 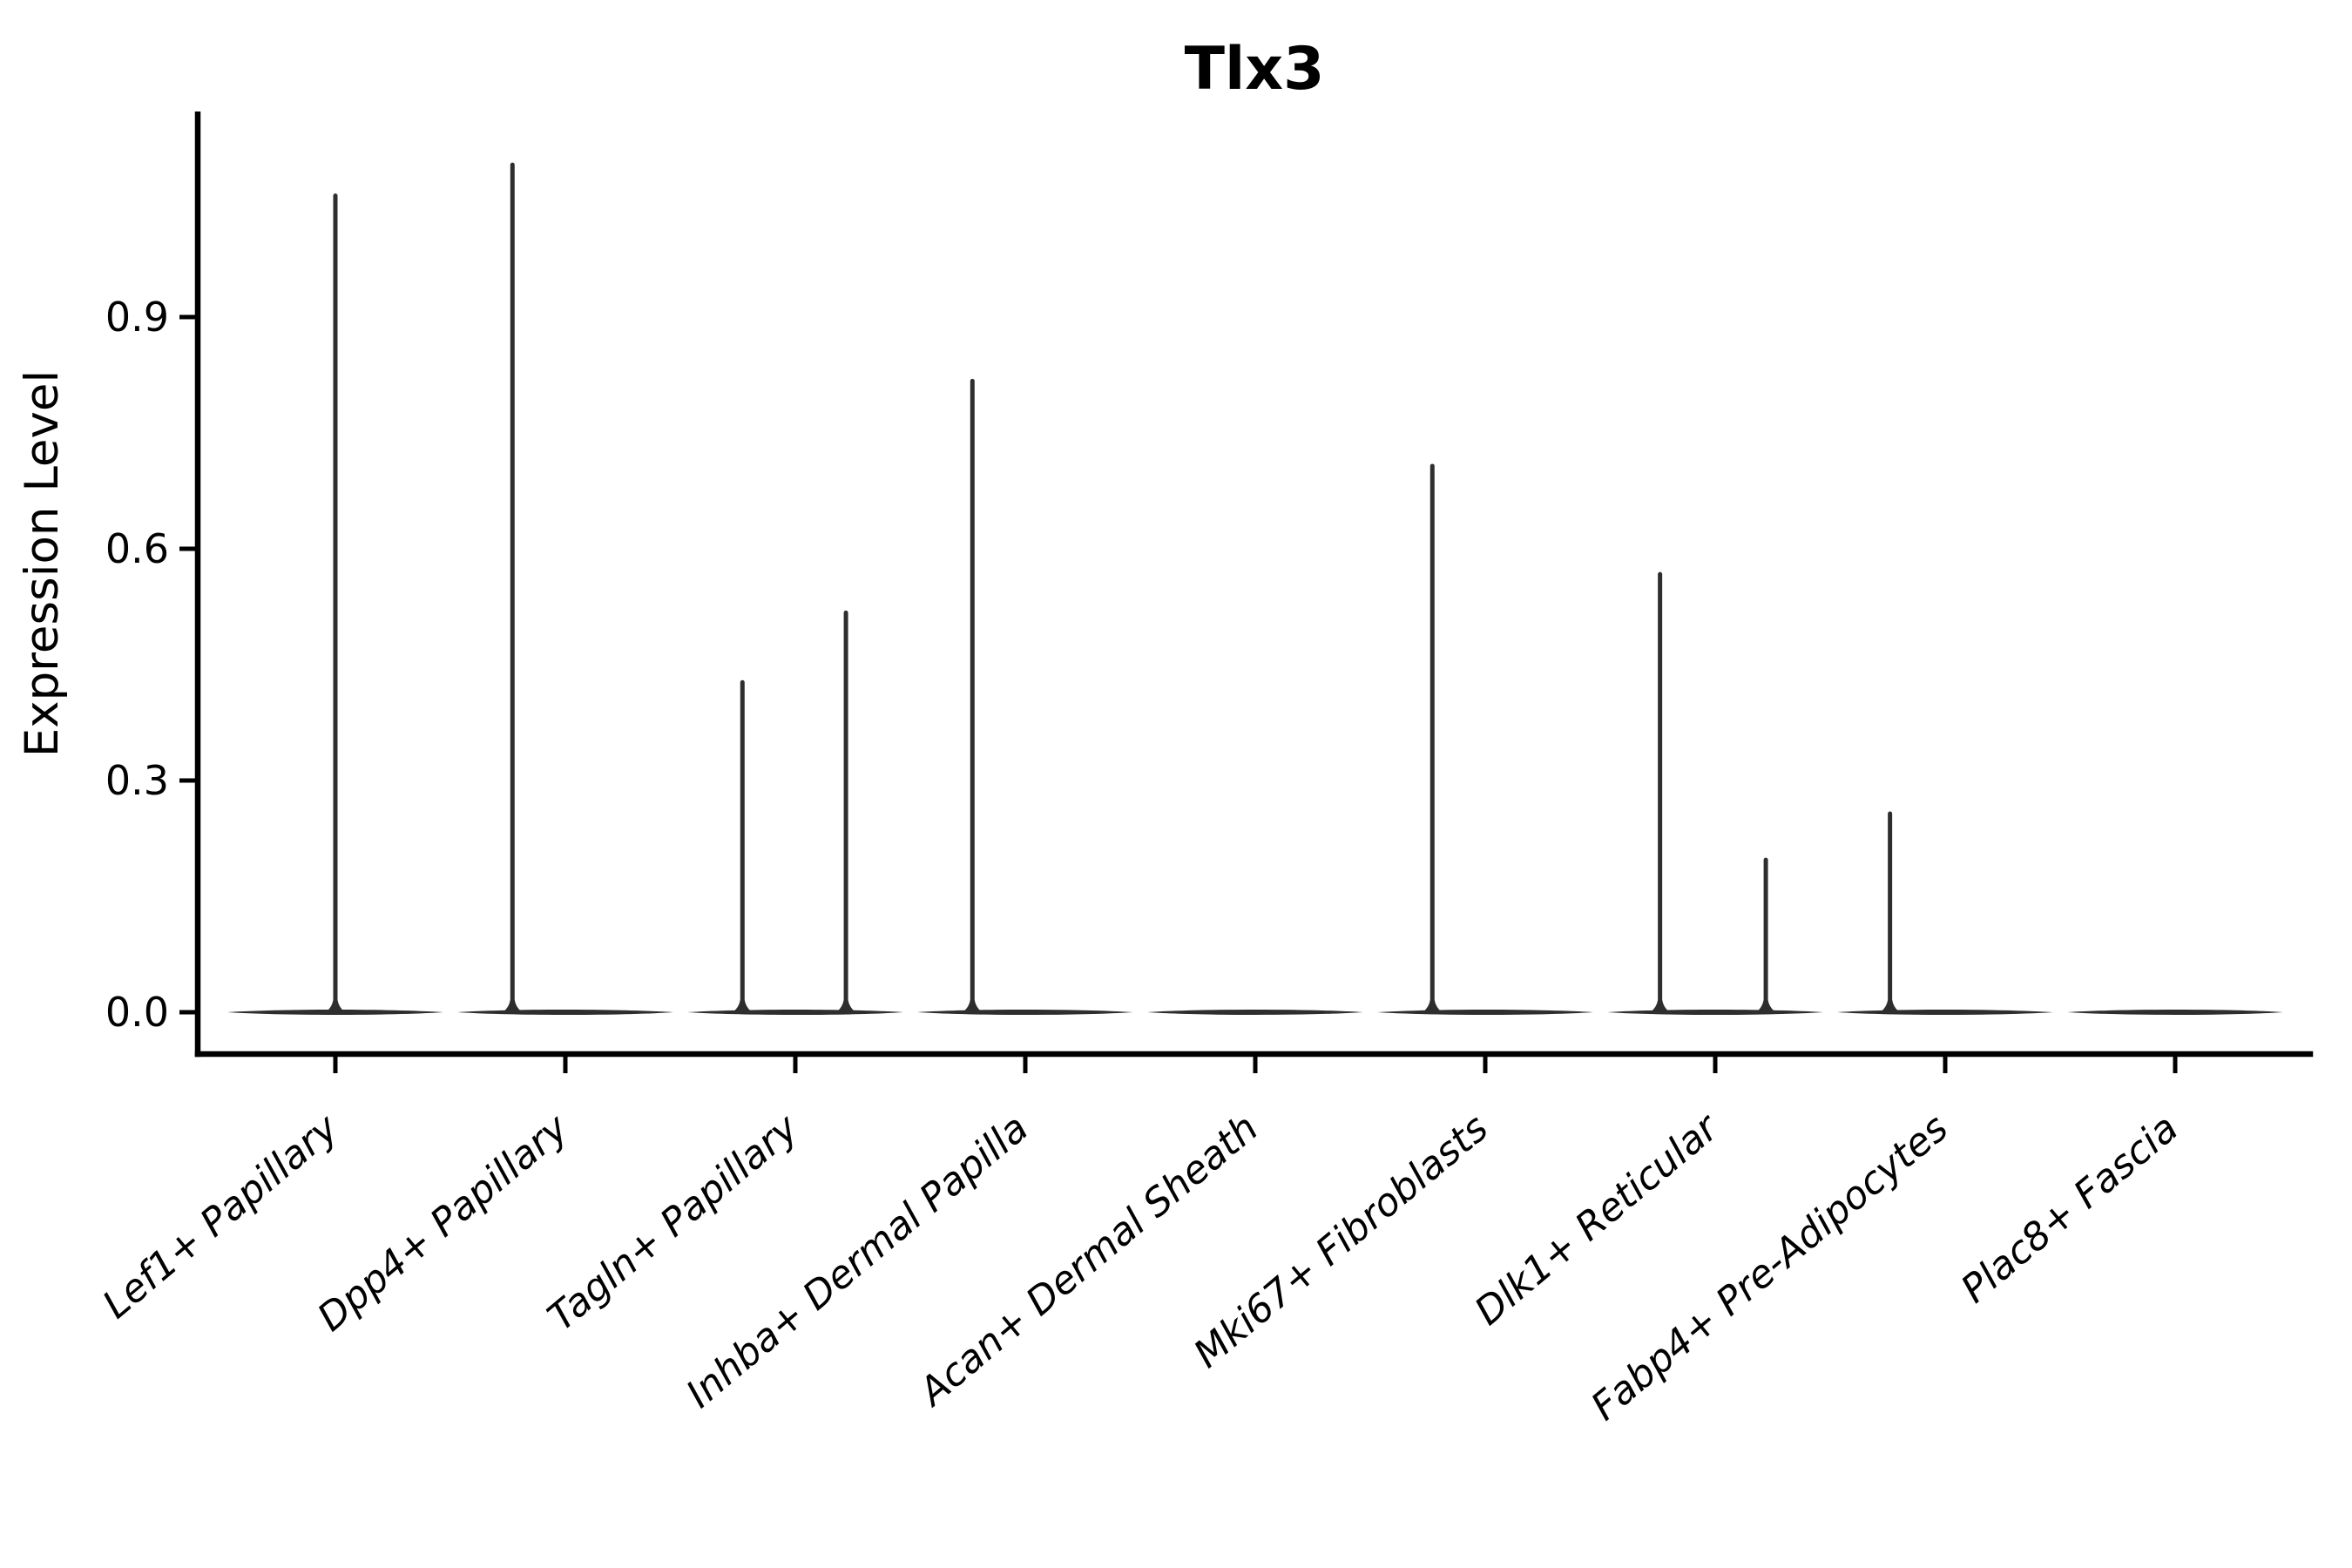 I want to click on y-tick-label: 0.0, so click(x=137, y=1013).